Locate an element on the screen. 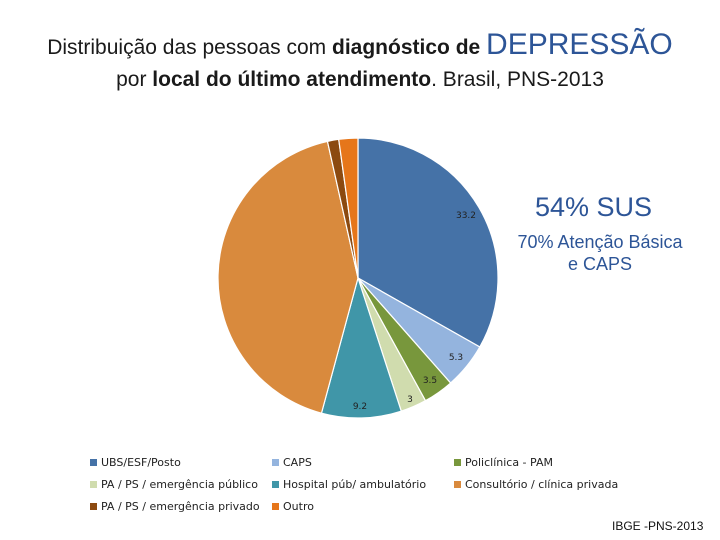 The width and height of the screenshot is (720, 540). legend-label: Consultório / clínica privada is located at coordinates (542, 484).